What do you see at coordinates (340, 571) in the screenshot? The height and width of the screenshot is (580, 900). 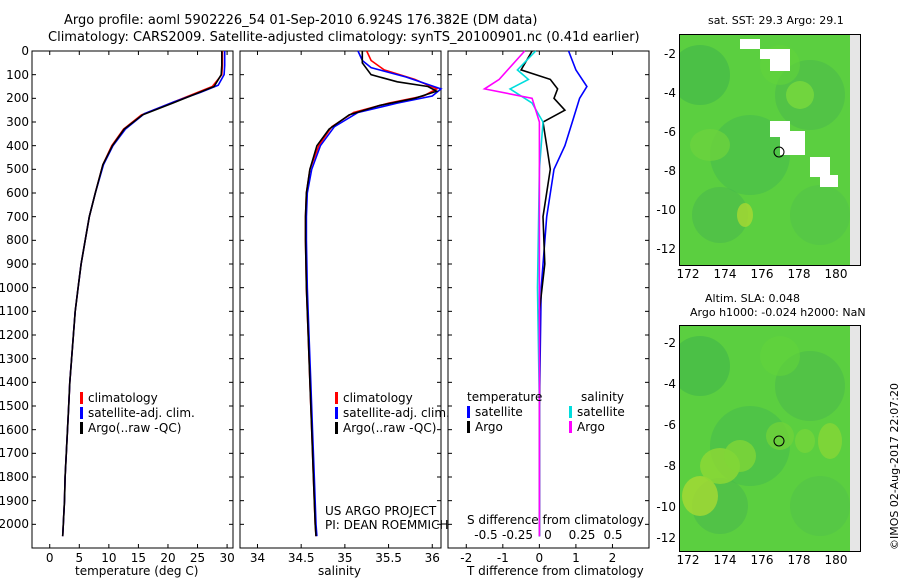 I see `sal-xlabel: salinity` at bounding box center [340, 571].